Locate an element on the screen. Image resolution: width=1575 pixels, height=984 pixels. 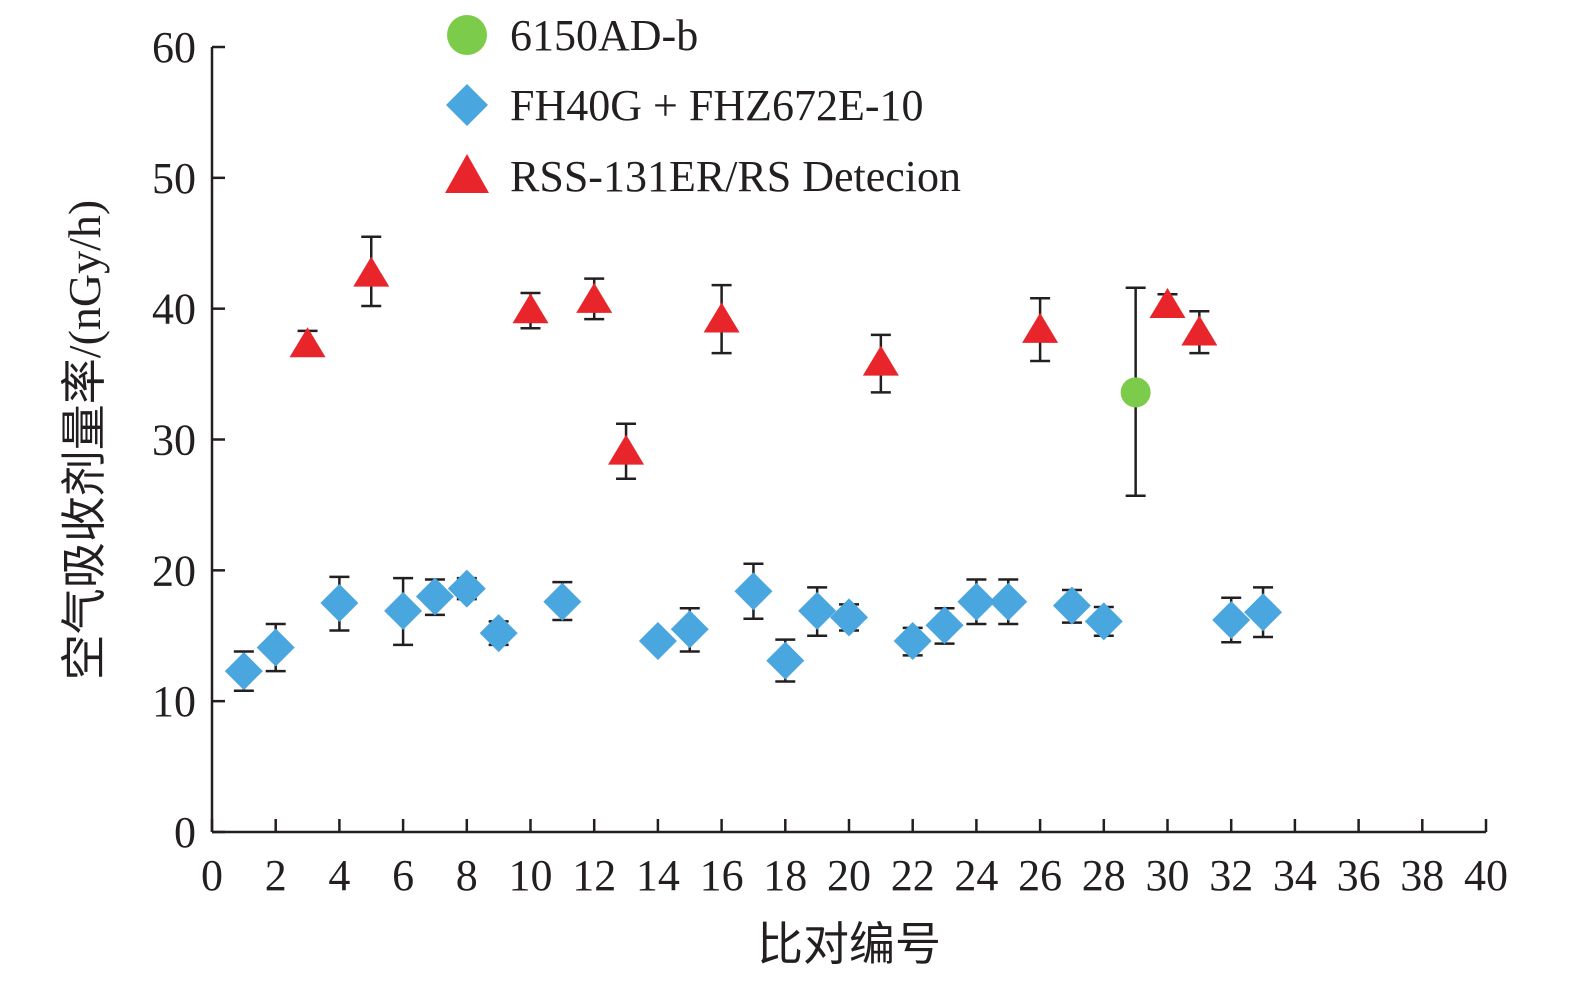
y-tick-label: 20 is located at coordinates (174, 570).